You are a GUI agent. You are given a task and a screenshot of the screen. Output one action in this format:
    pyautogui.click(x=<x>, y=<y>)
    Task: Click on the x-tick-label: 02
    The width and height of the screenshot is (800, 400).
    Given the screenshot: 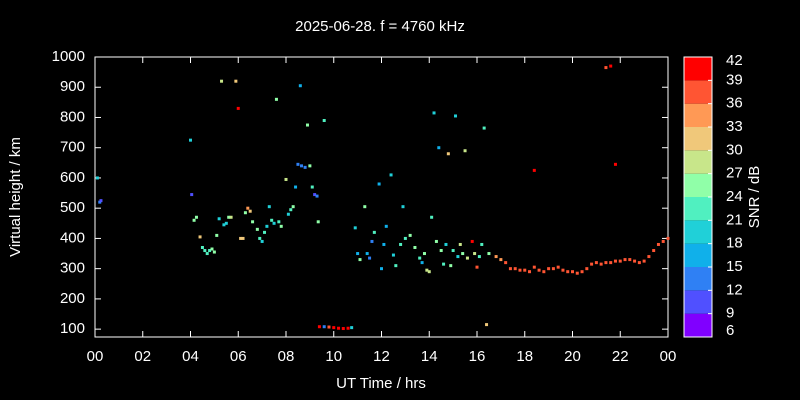 What is the action you would take?
    pyautogui.click(x=142, y=356)
    